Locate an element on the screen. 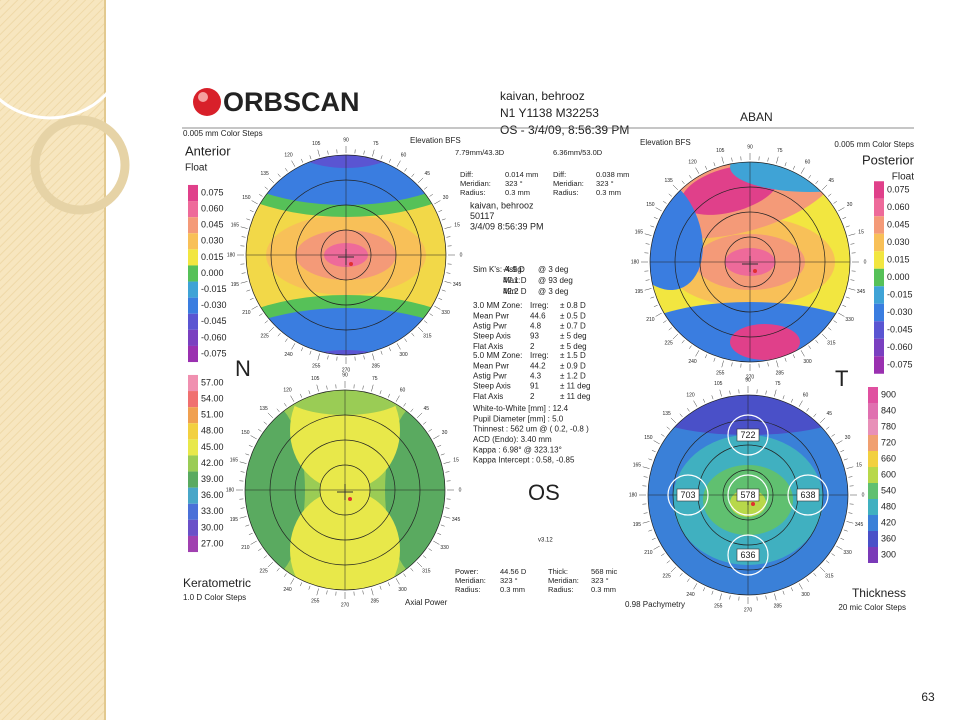 The height and width of the screenshot is (720, 960). degree-label: 285 is located at coordinates (375, 601).